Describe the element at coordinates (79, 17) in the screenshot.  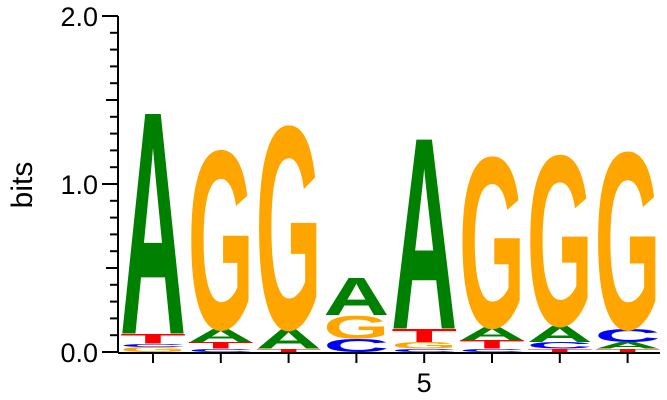
I see `y-tick-label: 2.0` at that location.